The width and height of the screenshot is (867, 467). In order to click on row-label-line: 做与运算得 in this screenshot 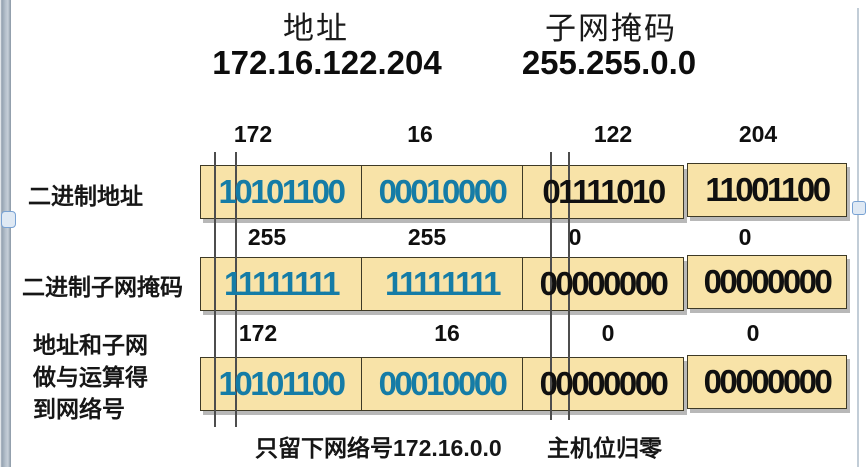, I will do `click(90, 377)`.